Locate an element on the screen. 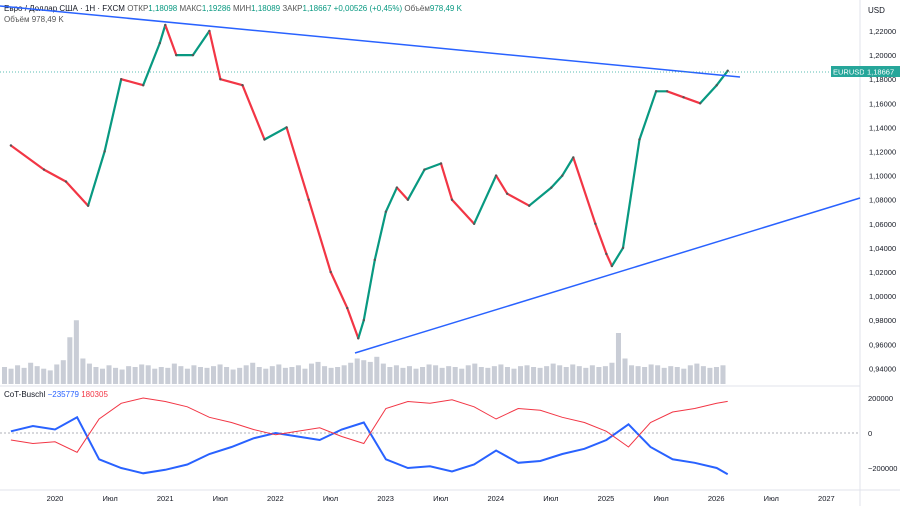  price-tick: 1,14000 is located at coordinates (882, 127).